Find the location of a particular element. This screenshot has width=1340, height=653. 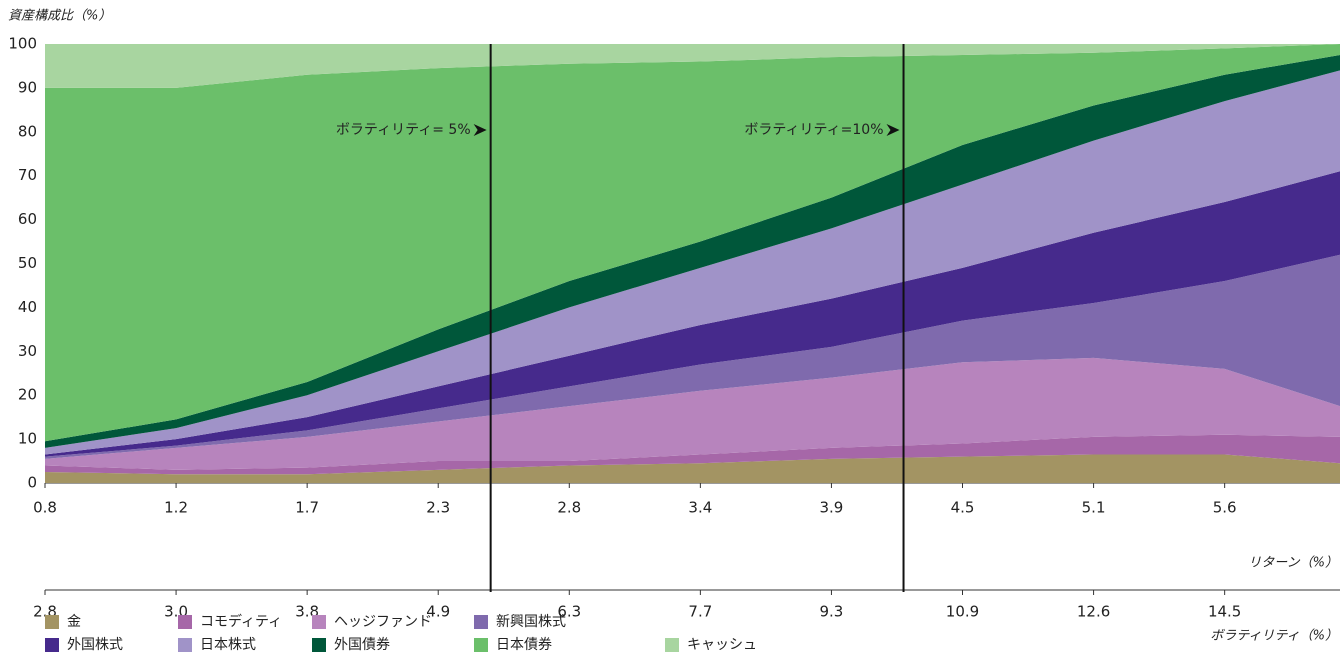

legend-label: 外国債券 is located at coordinates (362, 645).